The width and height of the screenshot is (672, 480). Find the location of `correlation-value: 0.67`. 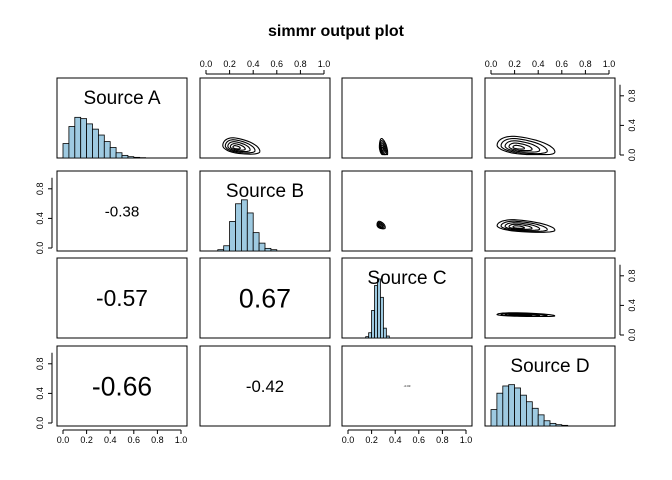

correlation-value: 0.67 is located at coordinates (265, 299).